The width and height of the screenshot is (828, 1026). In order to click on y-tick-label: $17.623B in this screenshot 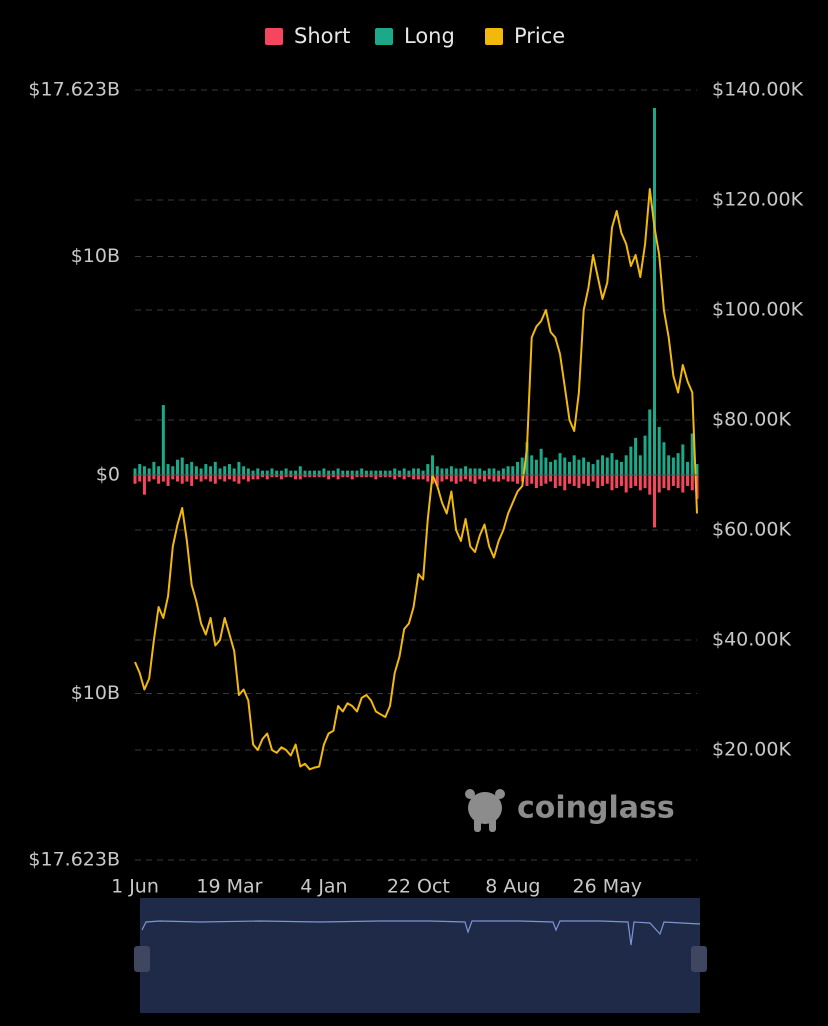, I will do `click(74, 90)`.